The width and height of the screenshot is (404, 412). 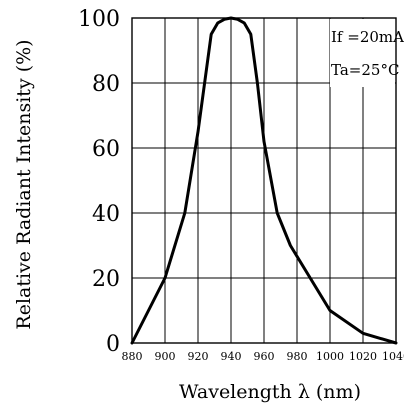 What do you see at coordinates (106, 84) in the screenshot?
I see `y-tick-label-4: 80` at bounding box center [106, 84].